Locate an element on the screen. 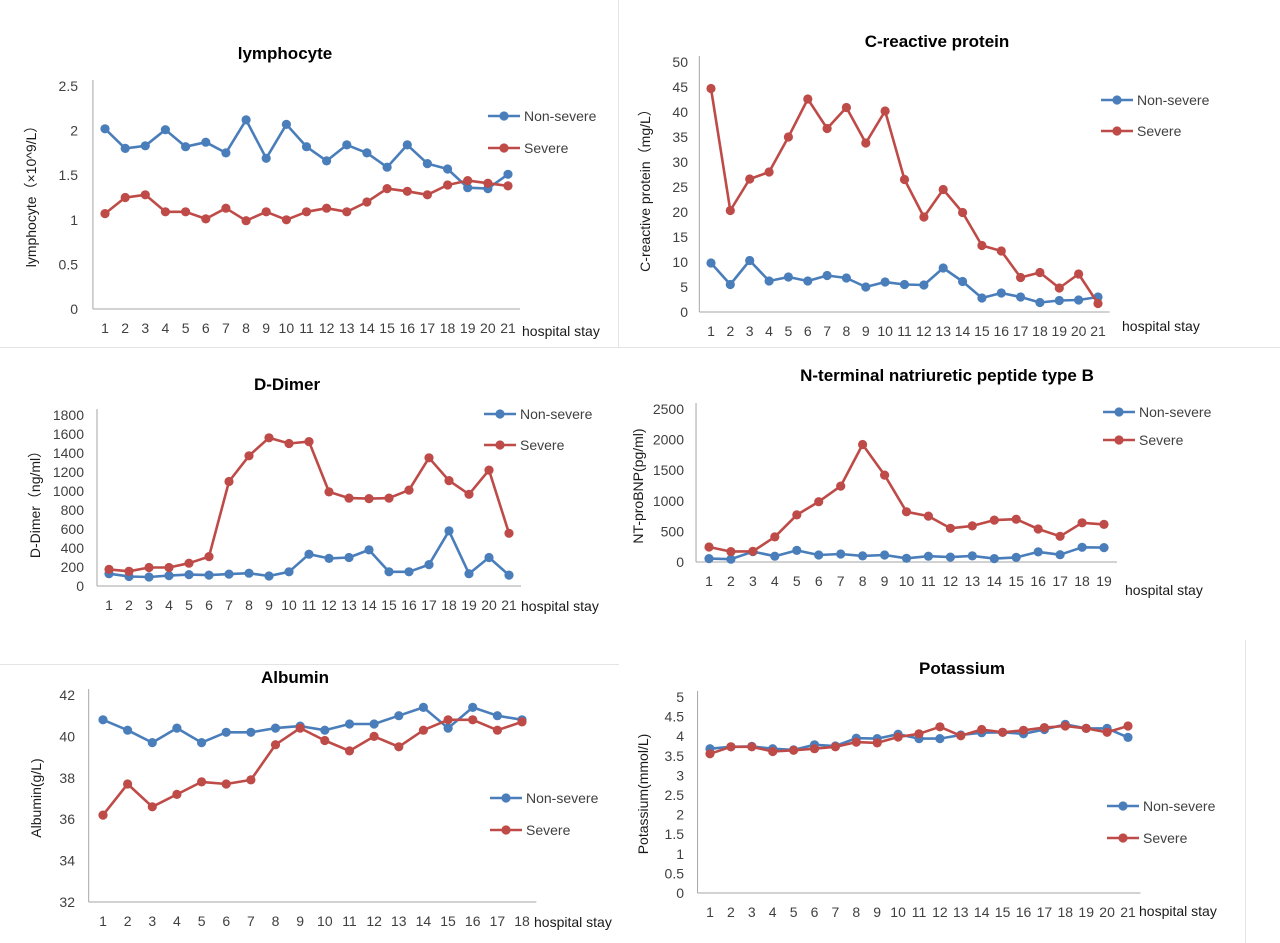  x-tick-label: 15 is located at coordinates (448, 921).